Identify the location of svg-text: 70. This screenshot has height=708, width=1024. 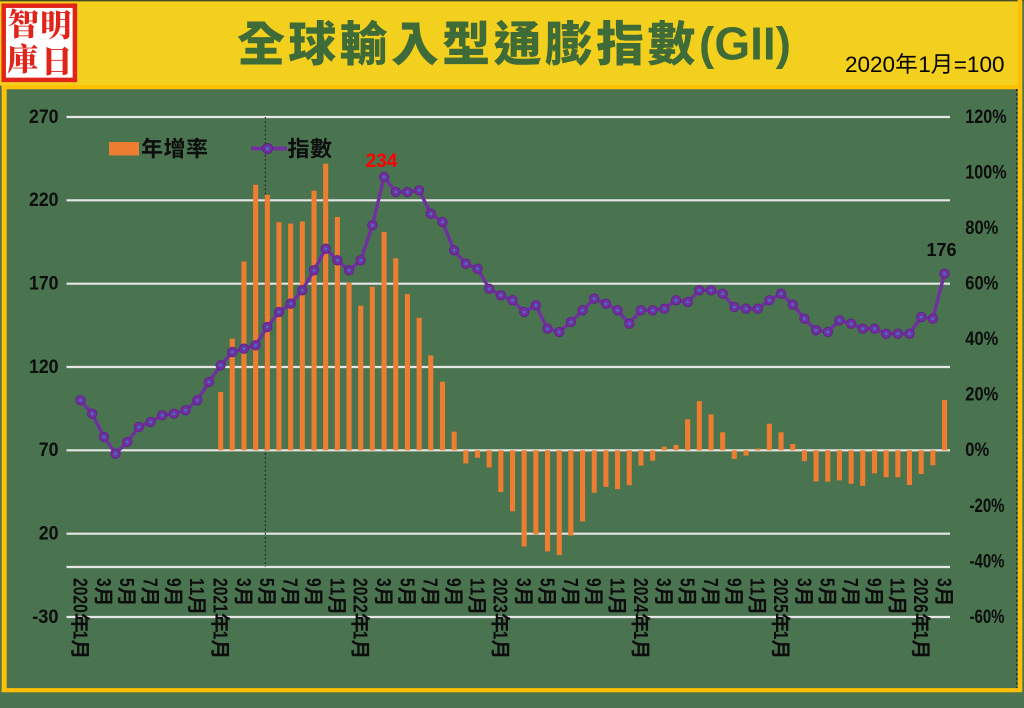
(49, 450).